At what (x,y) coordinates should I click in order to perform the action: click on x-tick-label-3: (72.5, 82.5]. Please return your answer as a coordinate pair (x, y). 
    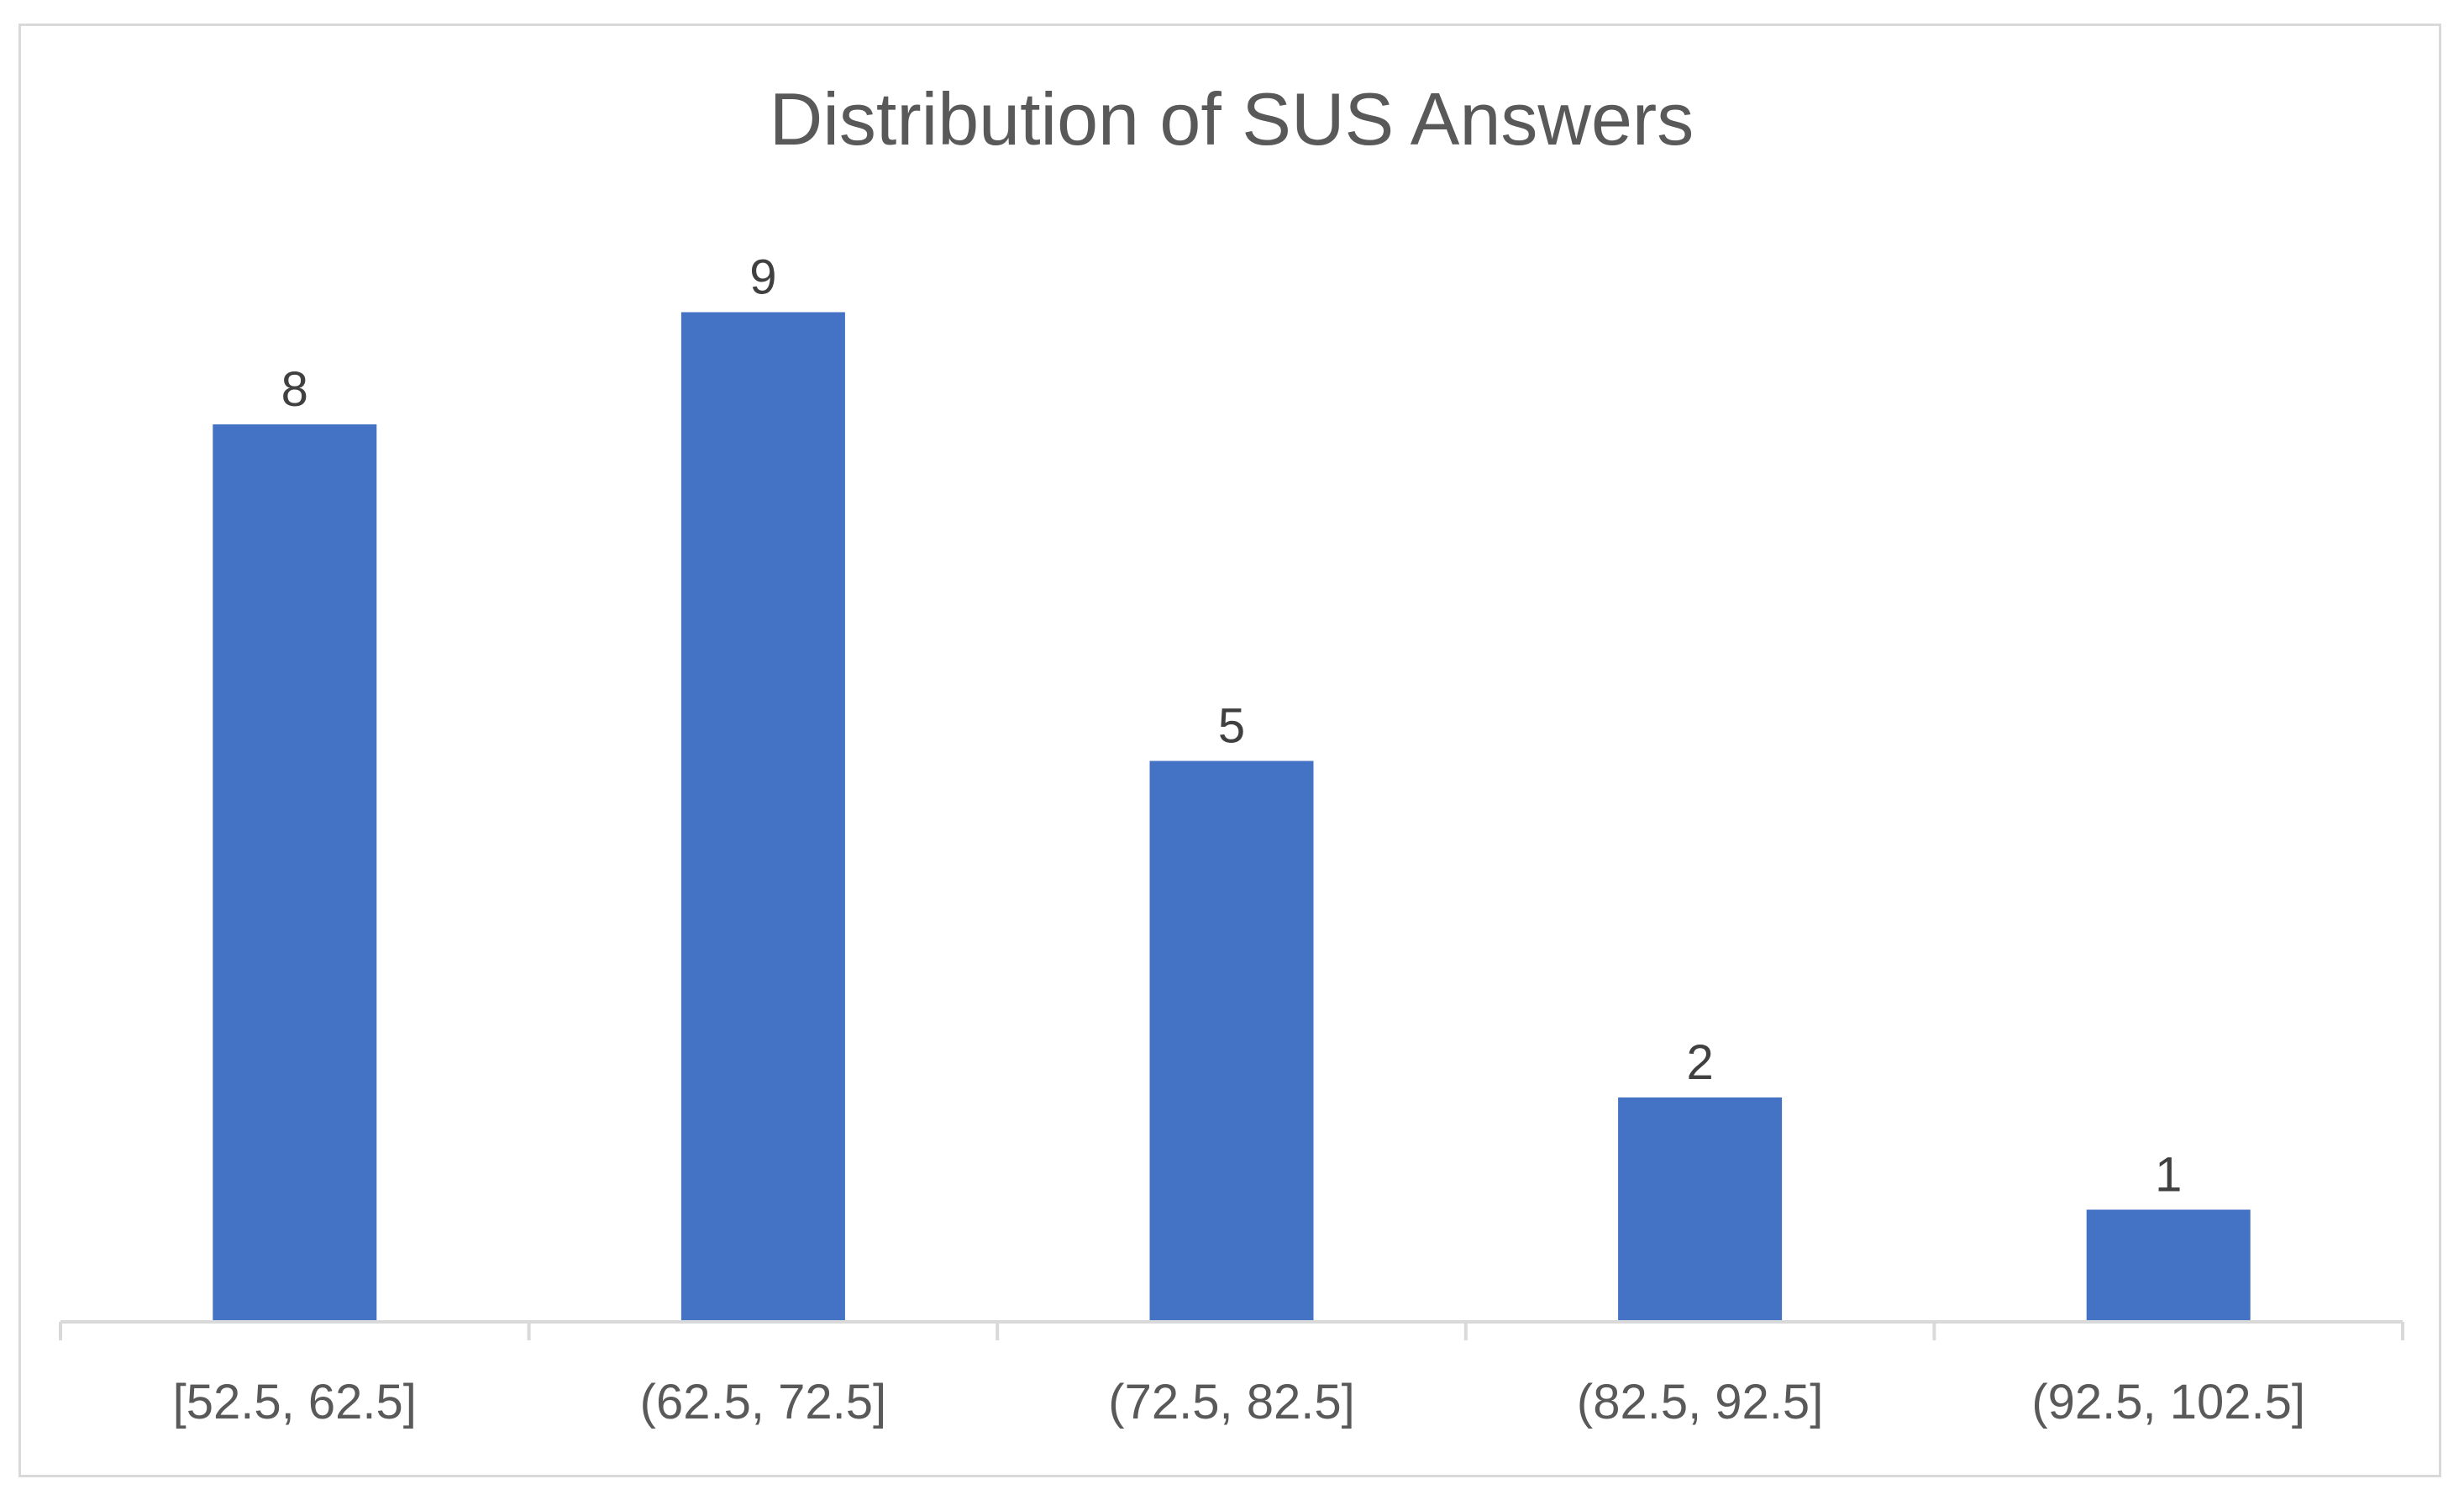
    Looking at the image, I should click on (1231, 1402).